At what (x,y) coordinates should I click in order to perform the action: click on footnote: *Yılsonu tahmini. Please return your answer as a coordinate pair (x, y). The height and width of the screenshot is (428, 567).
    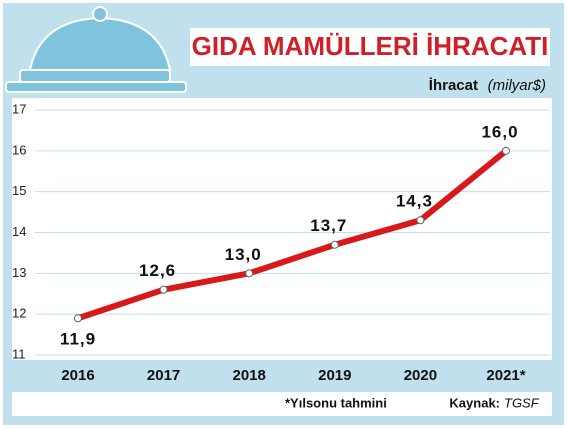
    Looking at the image, I should click on (336, 402).